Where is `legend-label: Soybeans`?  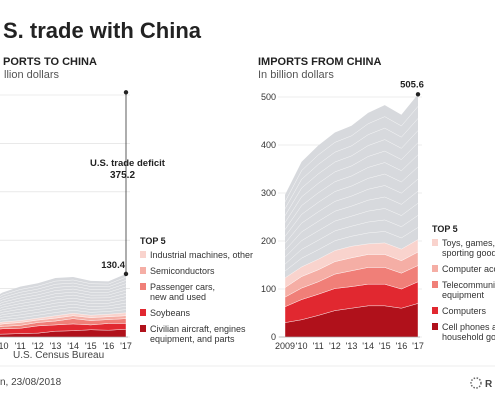
legend-label: Soybeans is located at coordinates (170, 313).